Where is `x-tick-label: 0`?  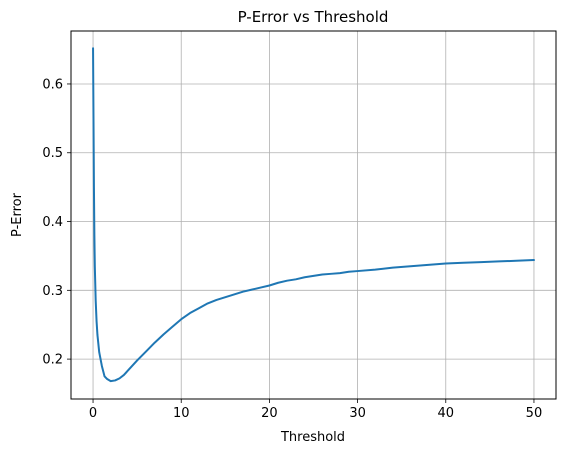 x-tick-label: 0 is located at coordinates (93, 413).